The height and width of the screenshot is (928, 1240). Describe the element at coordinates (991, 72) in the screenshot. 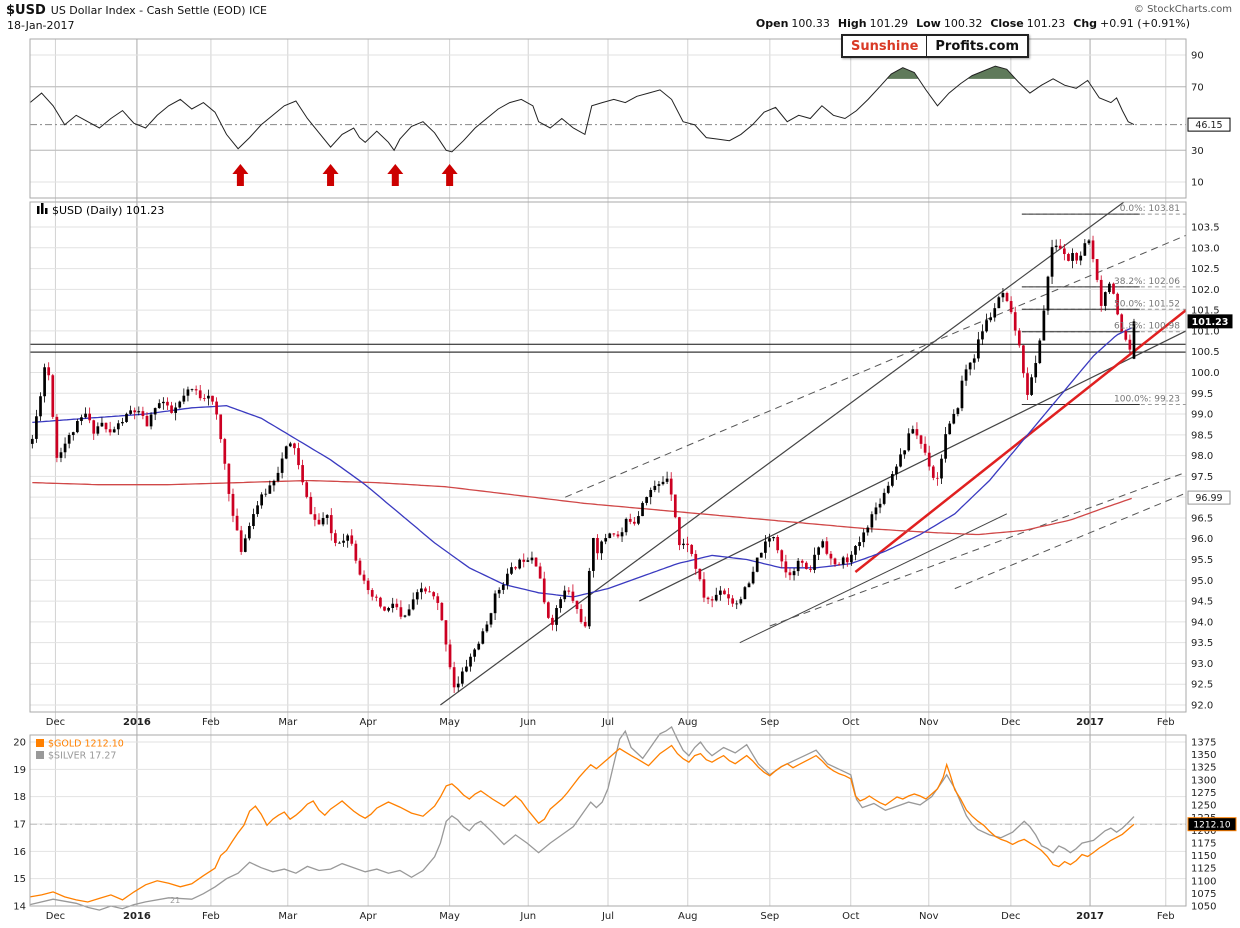

I see `overbought-shading` at that location.